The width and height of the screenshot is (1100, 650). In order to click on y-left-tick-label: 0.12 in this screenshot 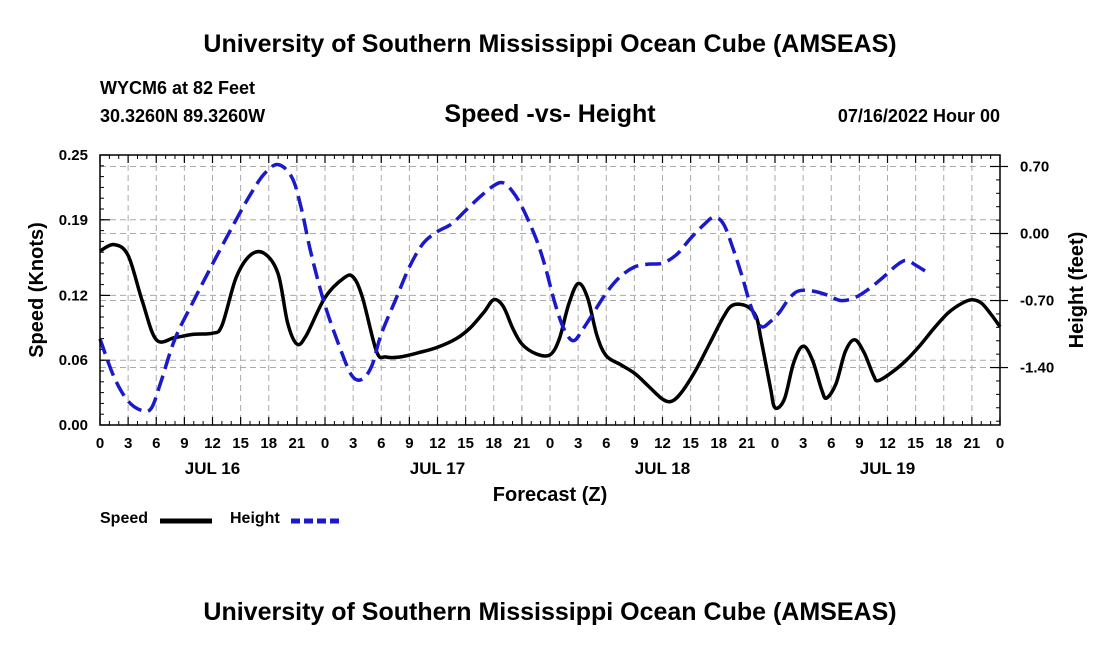, I will do `click(73, 295)`.